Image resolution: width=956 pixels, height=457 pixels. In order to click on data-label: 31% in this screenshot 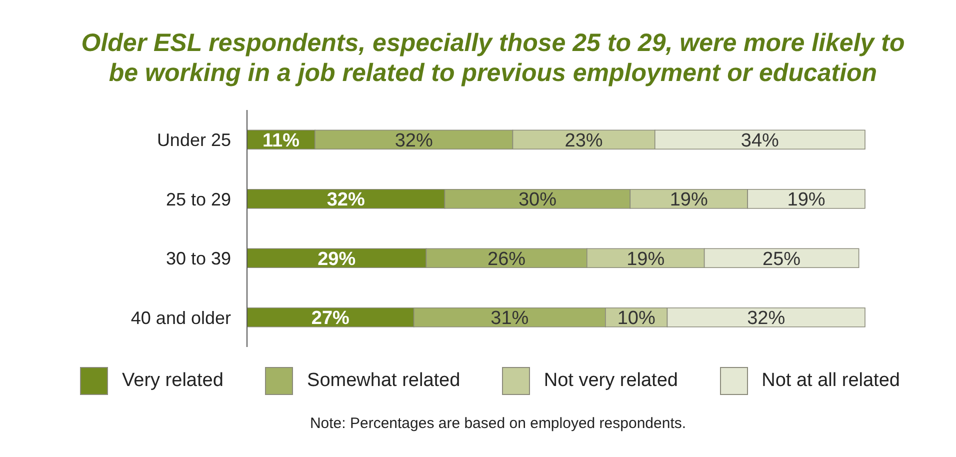, I will do `click(509, 319)`.